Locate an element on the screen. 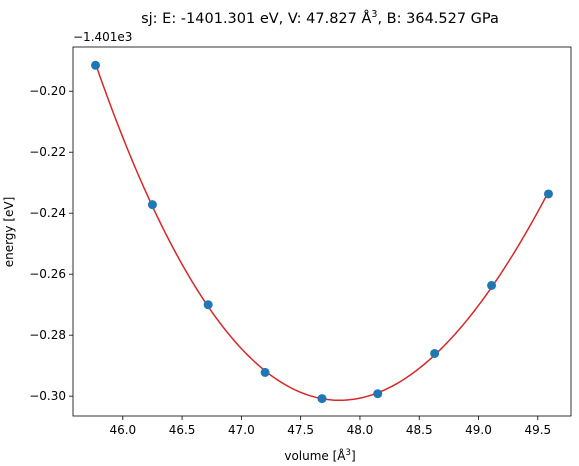  y-tick-label: −0.24 is located at coordinates (47, 213).